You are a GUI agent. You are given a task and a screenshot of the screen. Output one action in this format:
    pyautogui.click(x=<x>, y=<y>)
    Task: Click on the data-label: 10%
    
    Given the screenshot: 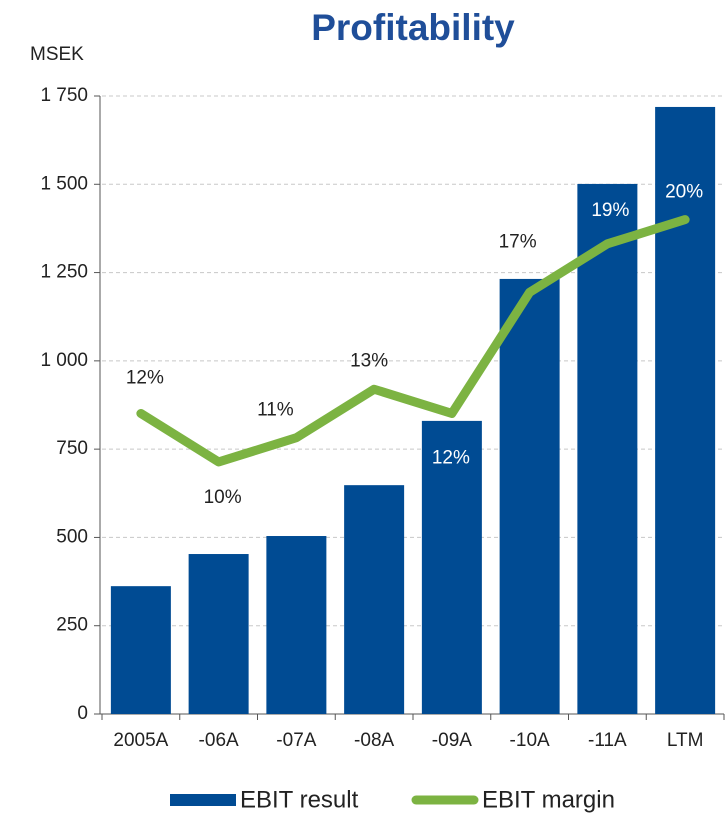 What is the action you would take?
    pyautogui.click(x=223, y=497)
    